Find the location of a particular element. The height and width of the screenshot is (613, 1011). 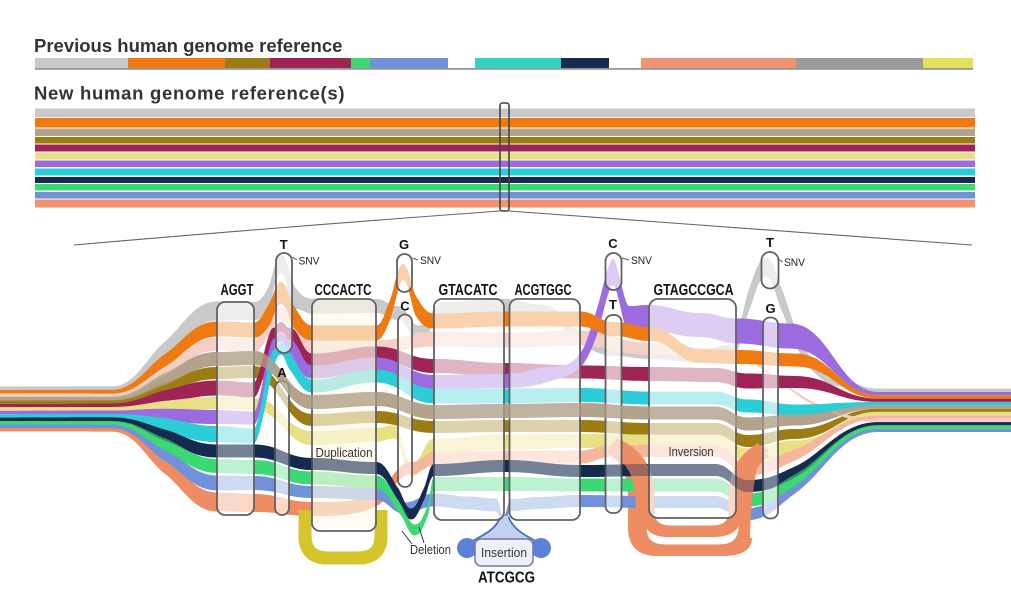

svg-text:Previous human genome referenc: Previous human genome reference is located at coordinates (188, 45).